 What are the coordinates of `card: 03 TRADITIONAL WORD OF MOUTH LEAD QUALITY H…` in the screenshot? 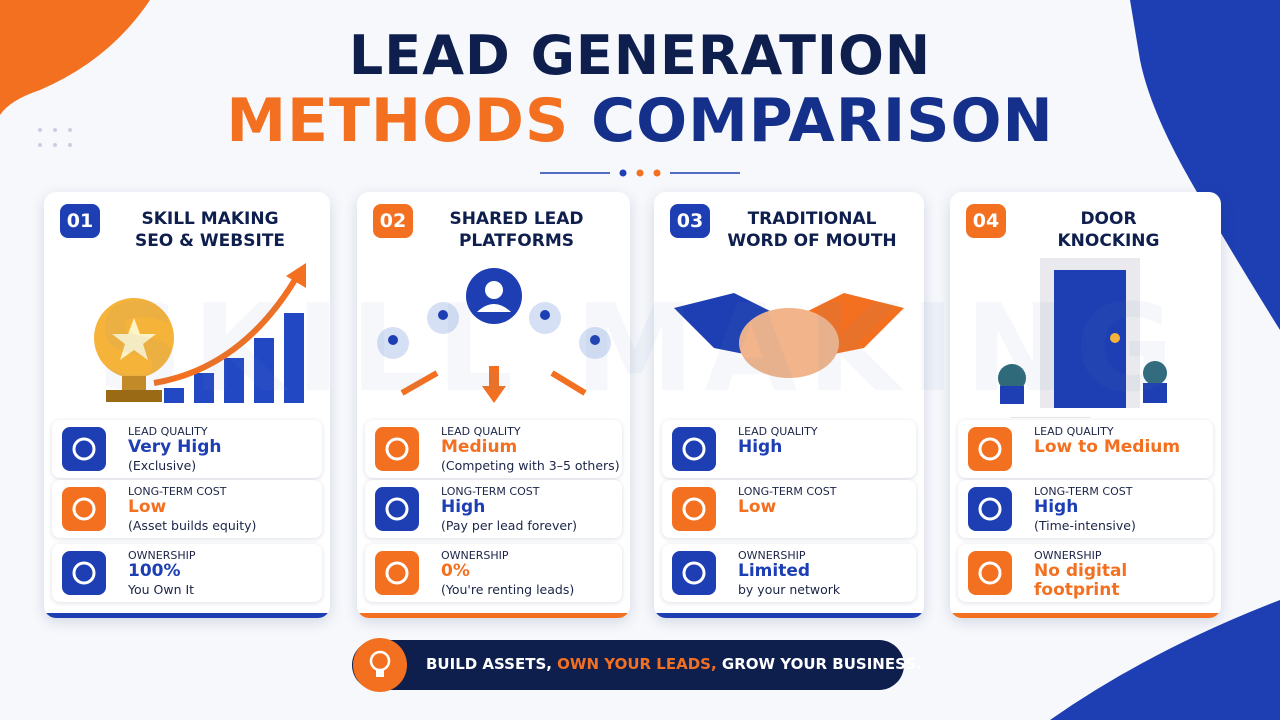 It's located at (789, 405).